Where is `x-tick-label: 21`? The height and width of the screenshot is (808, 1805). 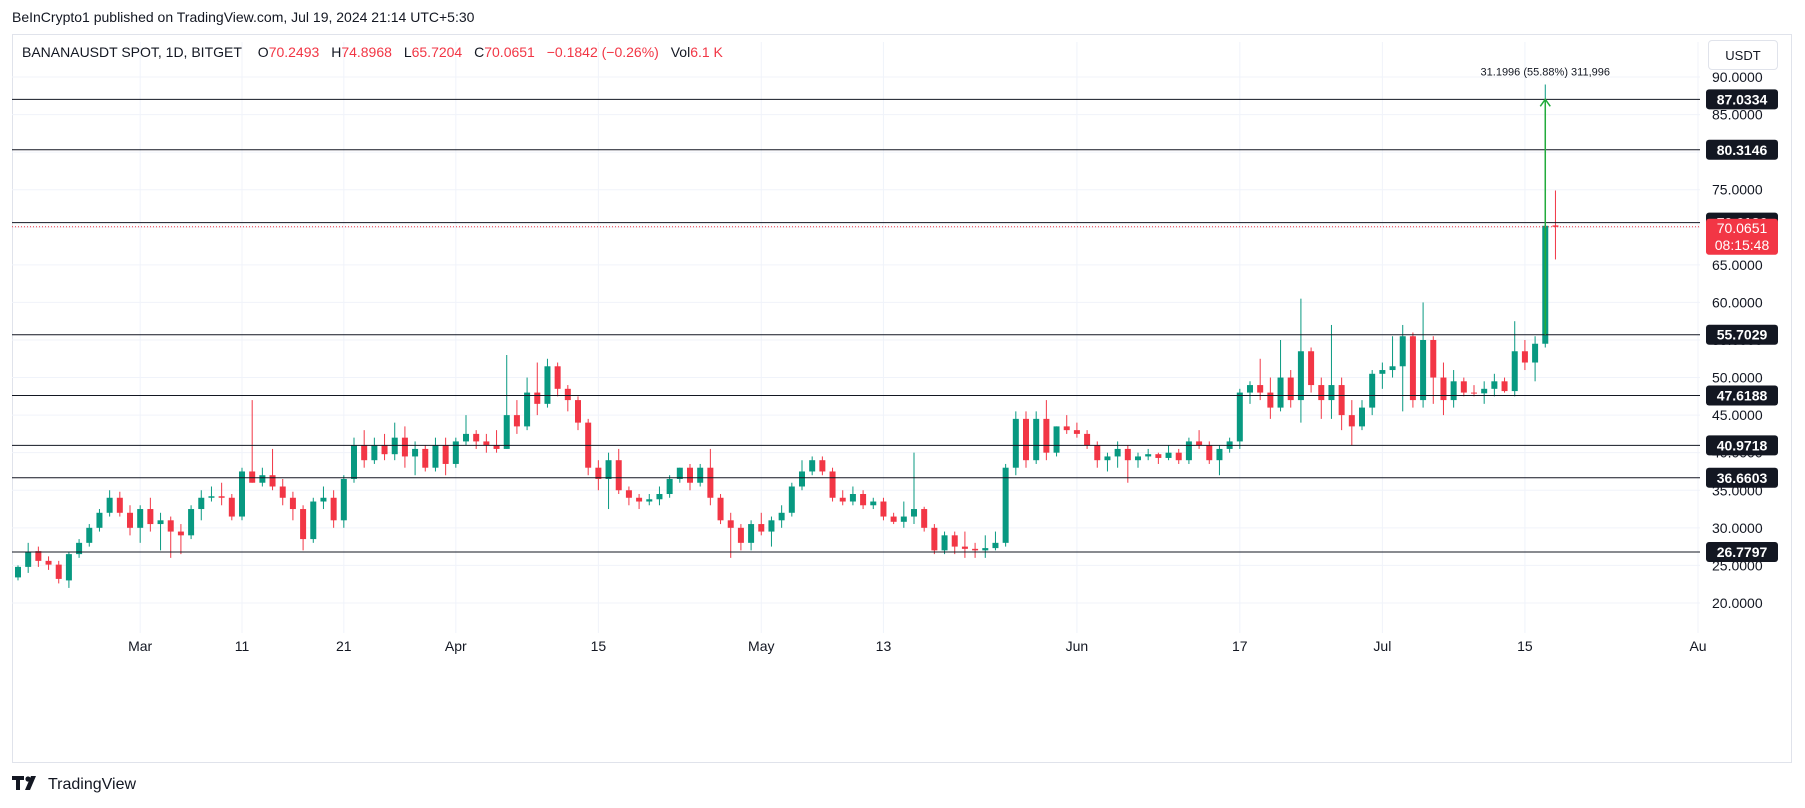 x-tick-label: 21 is located at coordinates (344, 646).